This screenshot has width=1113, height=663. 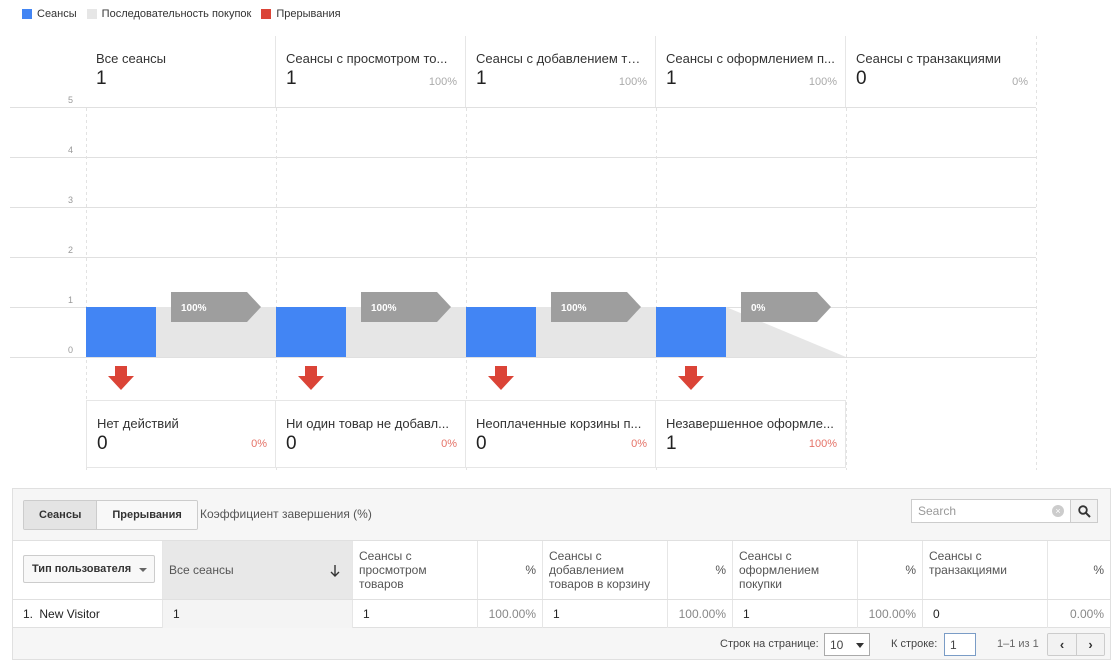 I want to click on legend-item-abandon: Прерывания, so click(x=301, y=14).